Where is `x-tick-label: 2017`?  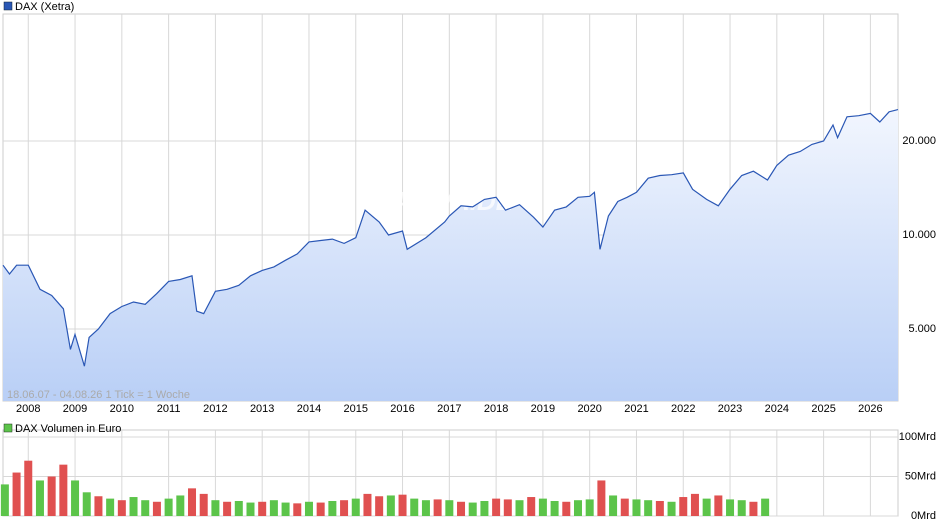 x-tick-label: 2017 is located at coordinates (449, 409).